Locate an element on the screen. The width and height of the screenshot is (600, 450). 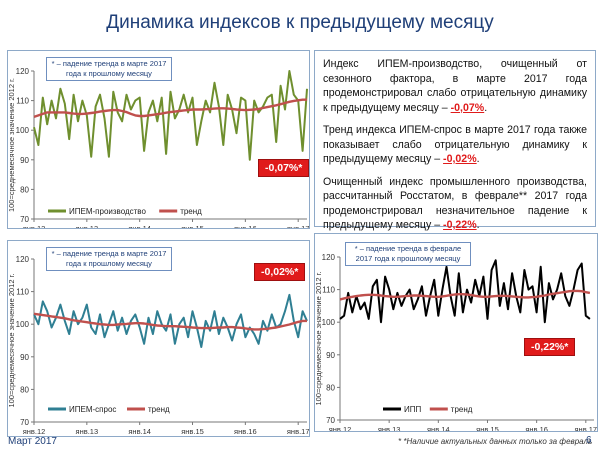
chart-production-ytick-label: 120 is located at coordinates (23, 71).